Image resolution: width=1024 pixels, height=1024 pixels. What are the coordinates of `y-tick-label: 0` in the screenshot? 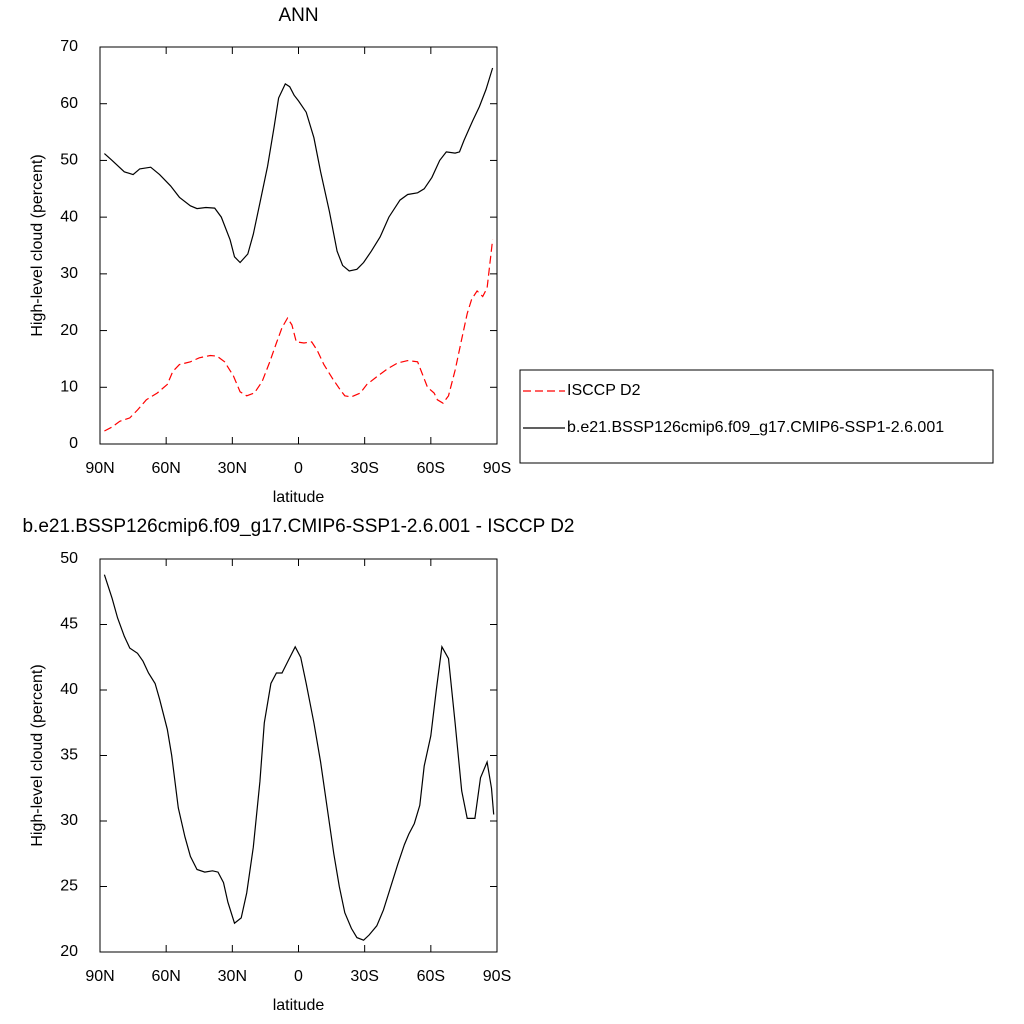 It's located at (73, 443).